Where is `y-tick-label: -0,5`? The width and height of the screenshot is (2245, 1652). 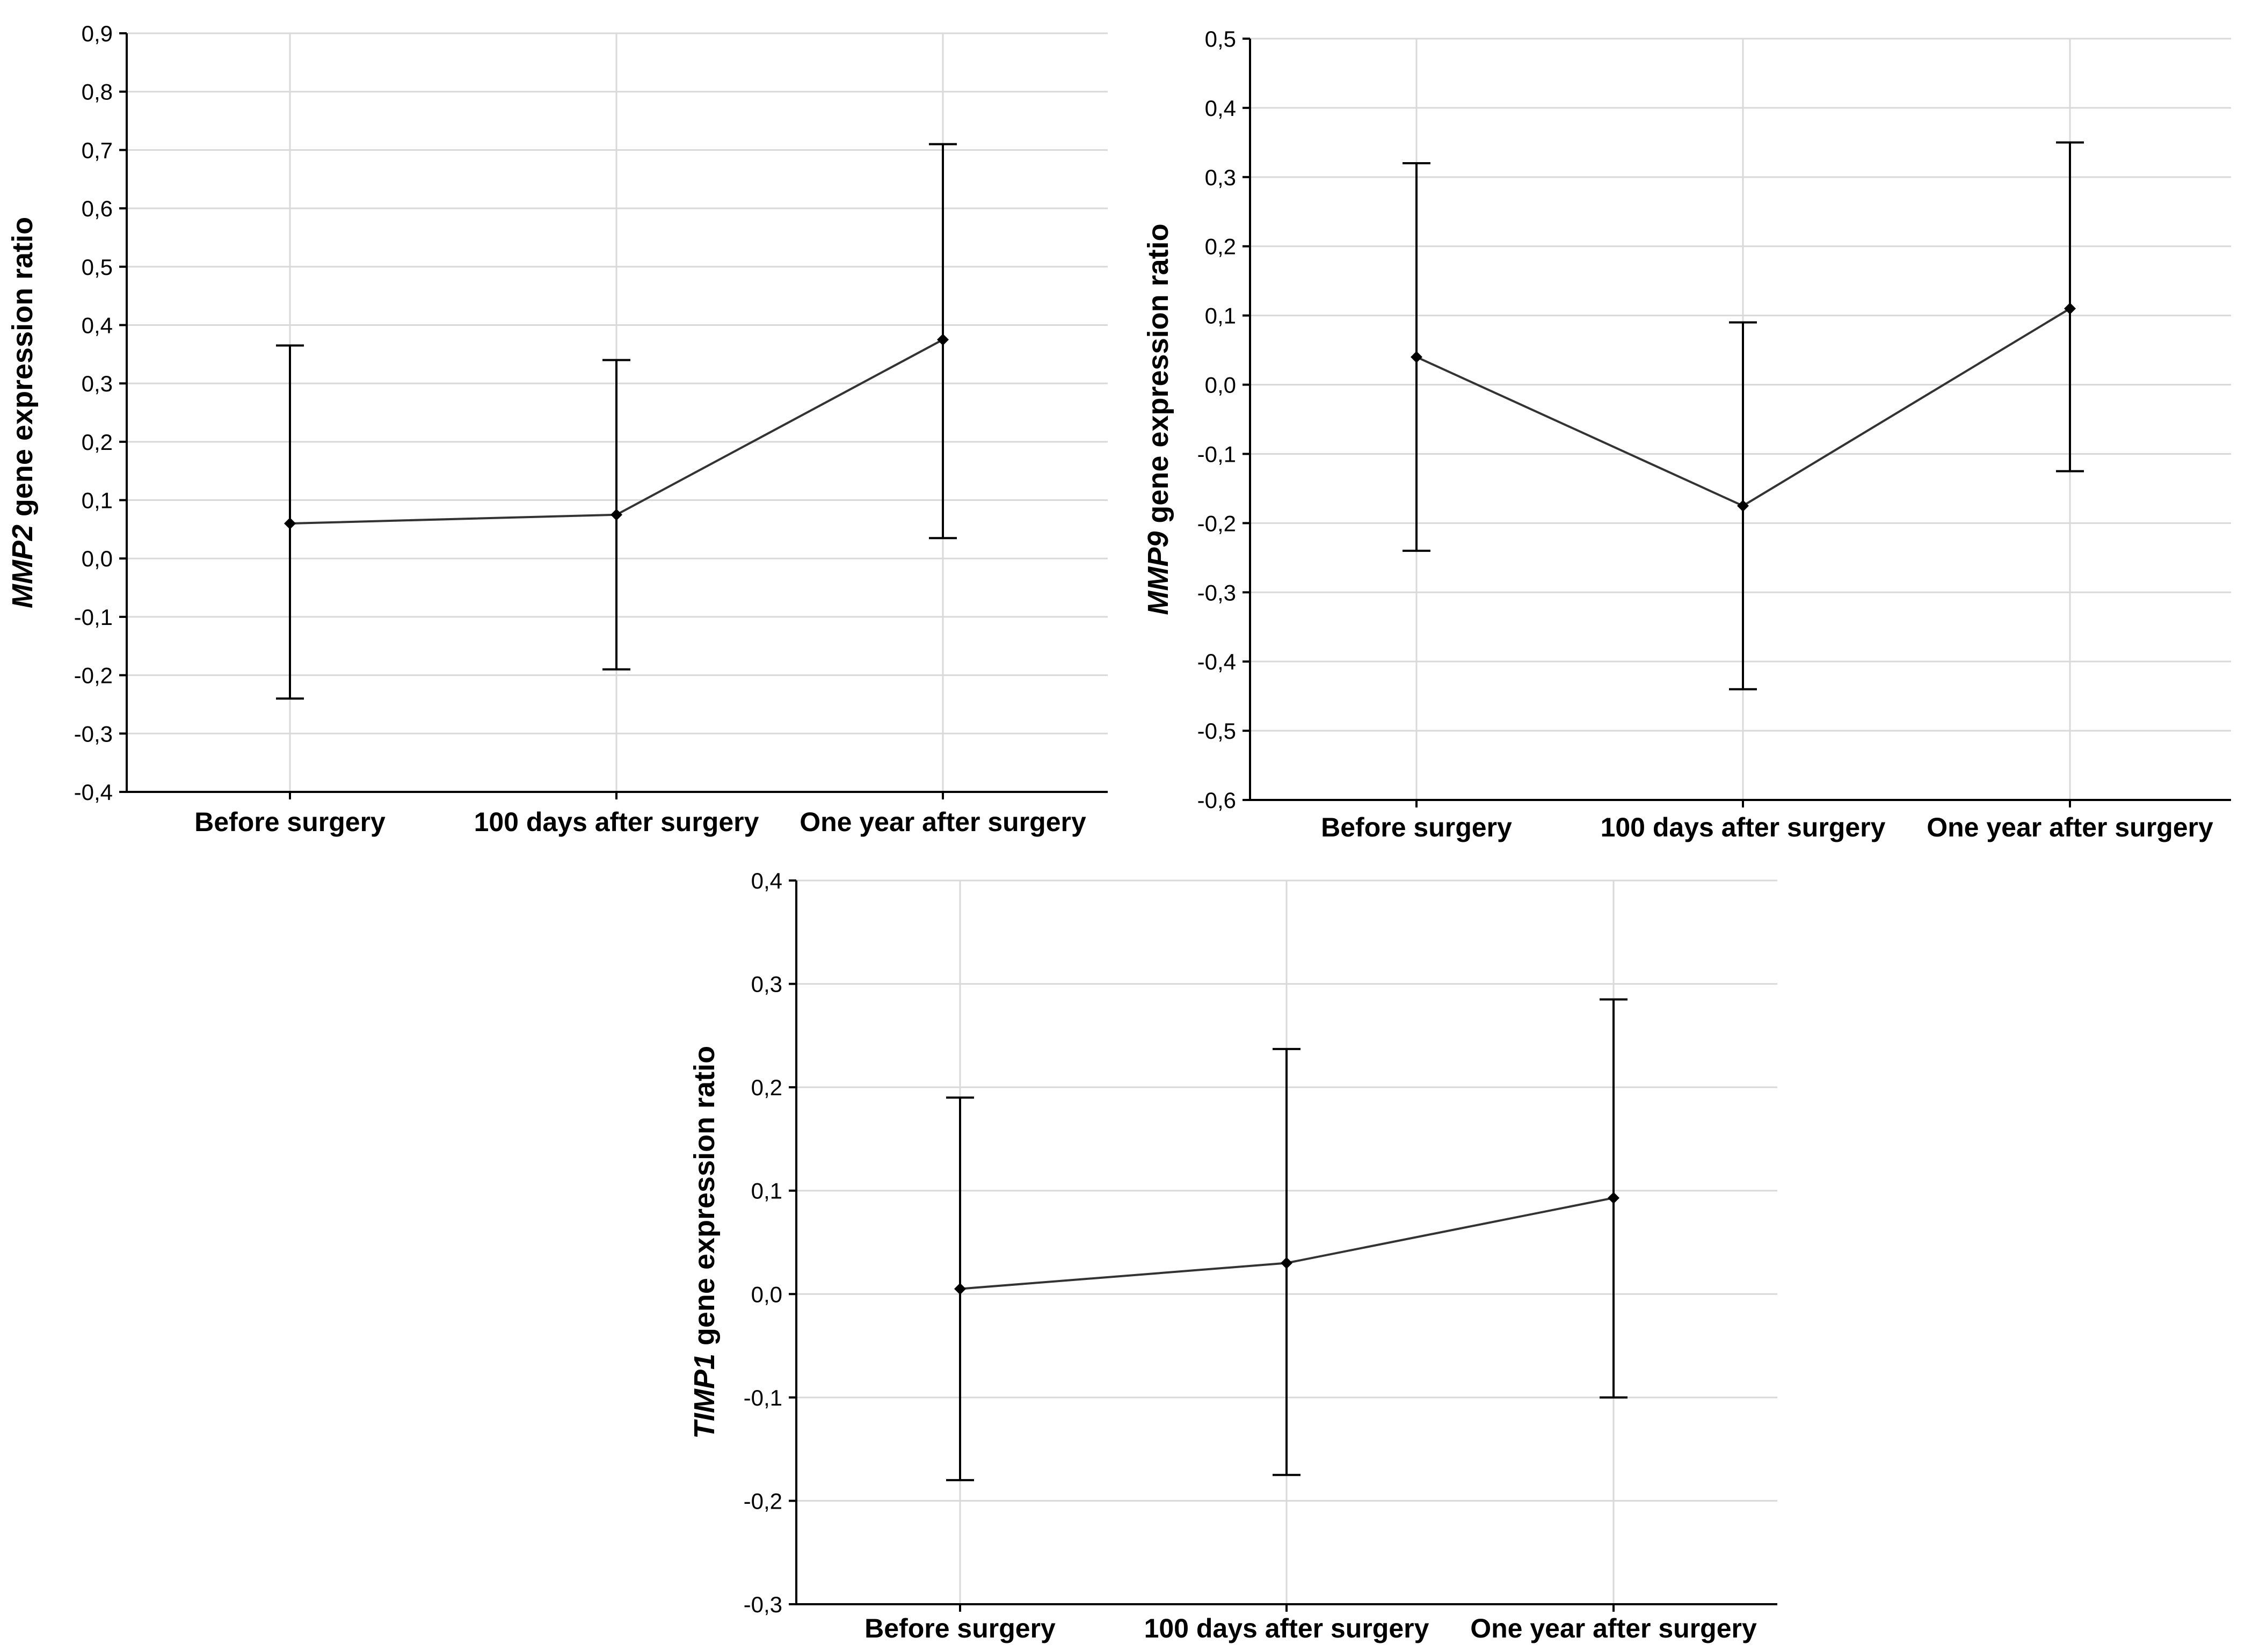 y-tick-label: -0,5 is located at coordinates (1216, 731).